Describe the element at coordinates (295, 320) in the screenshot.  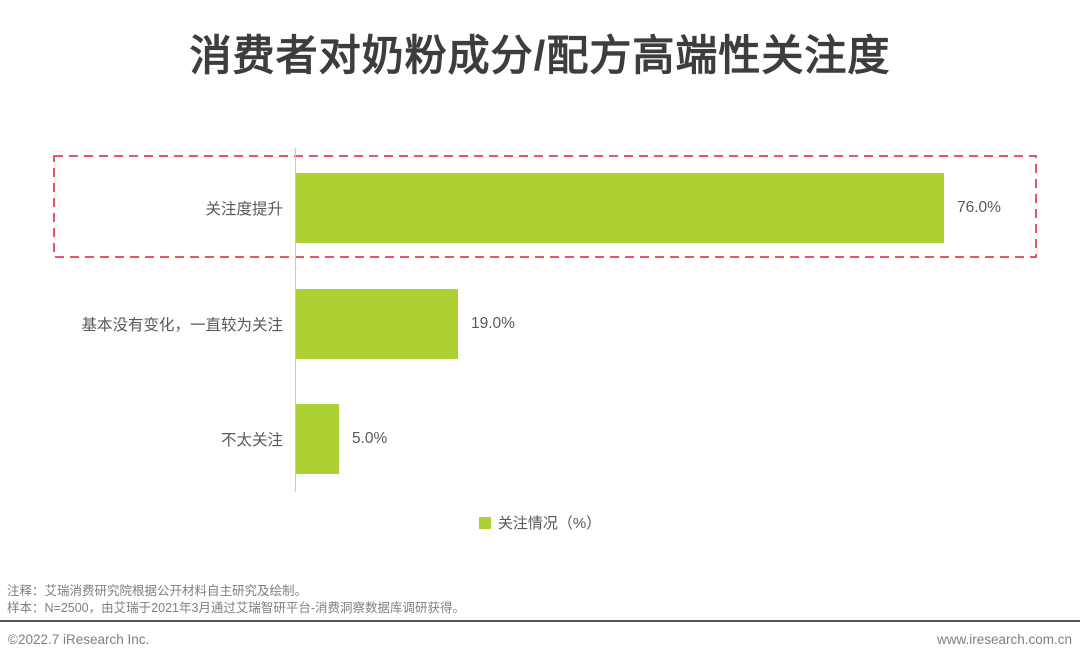
I see `y-axis-line` at that location.